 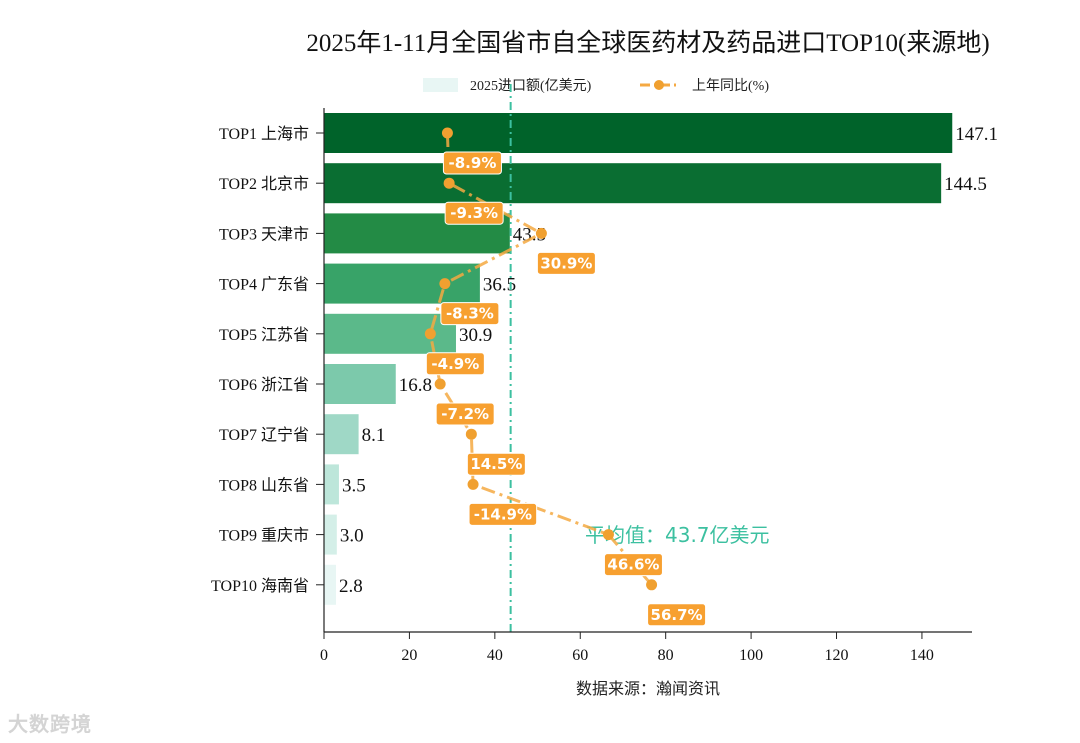 I want to click on bar-value-label: 16.8, so click(x=415, y=385).